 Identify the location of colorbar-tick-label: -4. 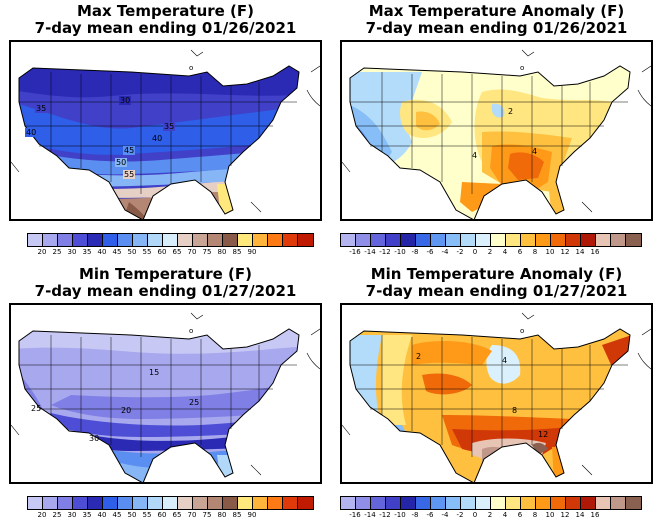
(445, 515).